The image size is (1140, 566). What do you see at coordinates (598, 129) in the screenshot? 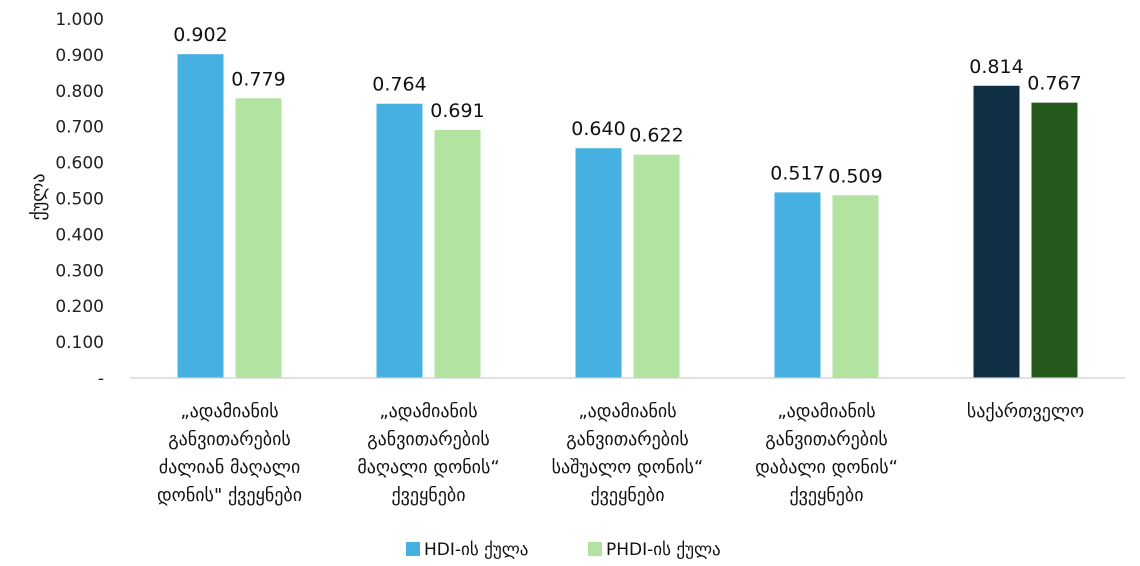
I see `data-label: 0.640` at bounding box center [598, 129].